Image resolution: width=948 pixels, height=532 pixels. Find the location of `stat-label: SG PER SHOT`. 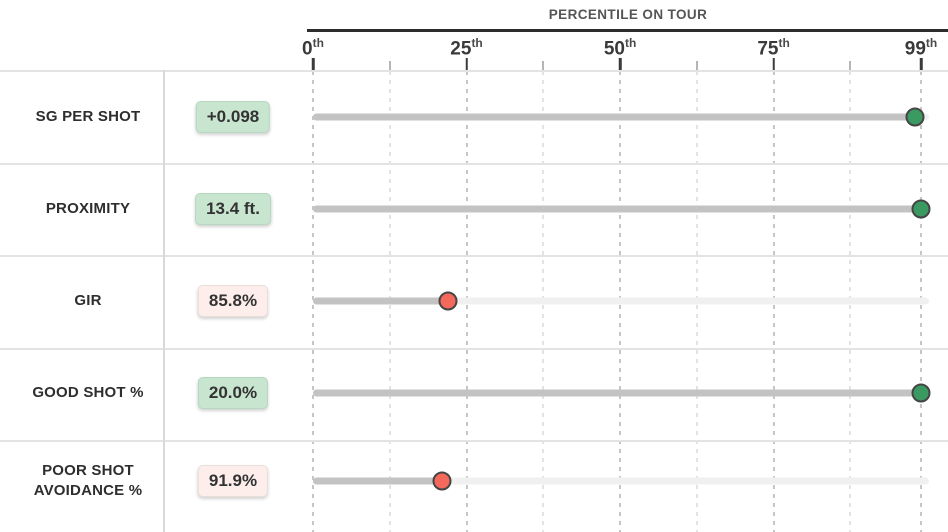

stat-label: SG PER SHOT is located at coordinates (88, 117).